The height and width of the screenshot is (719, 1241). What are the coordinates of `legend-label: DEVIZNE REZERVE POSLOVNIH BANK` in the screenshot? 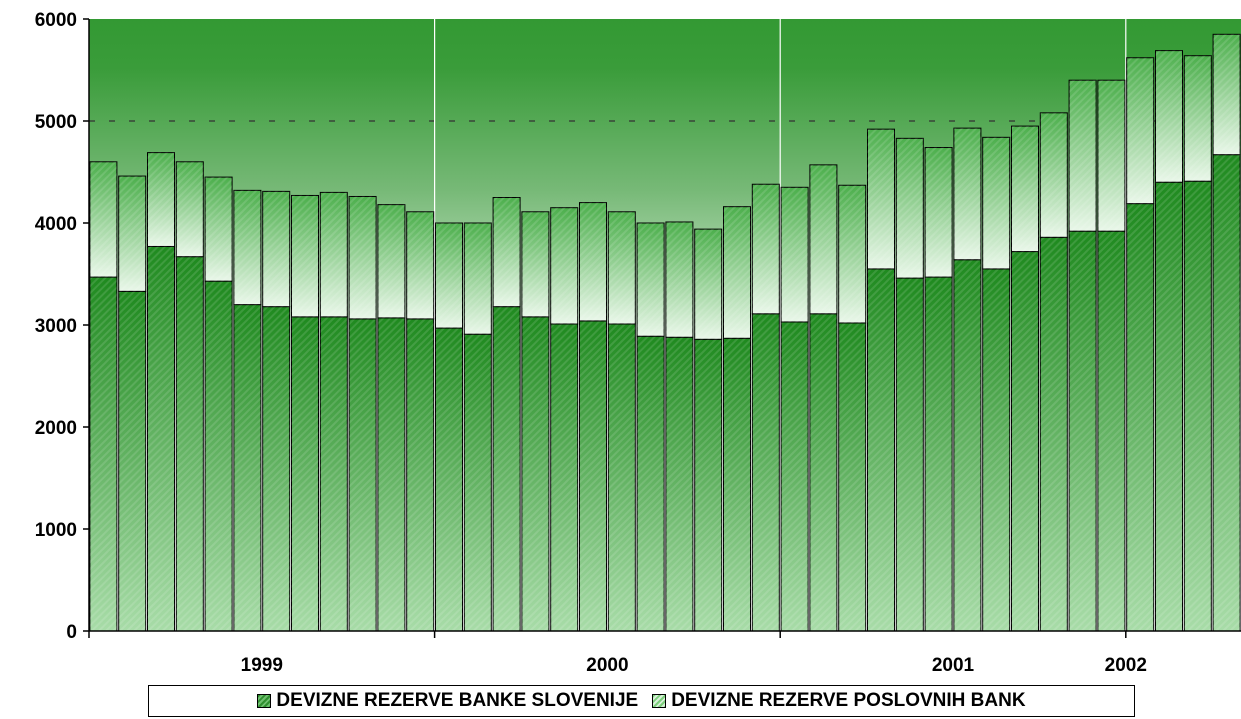 It's located at (848, 700).